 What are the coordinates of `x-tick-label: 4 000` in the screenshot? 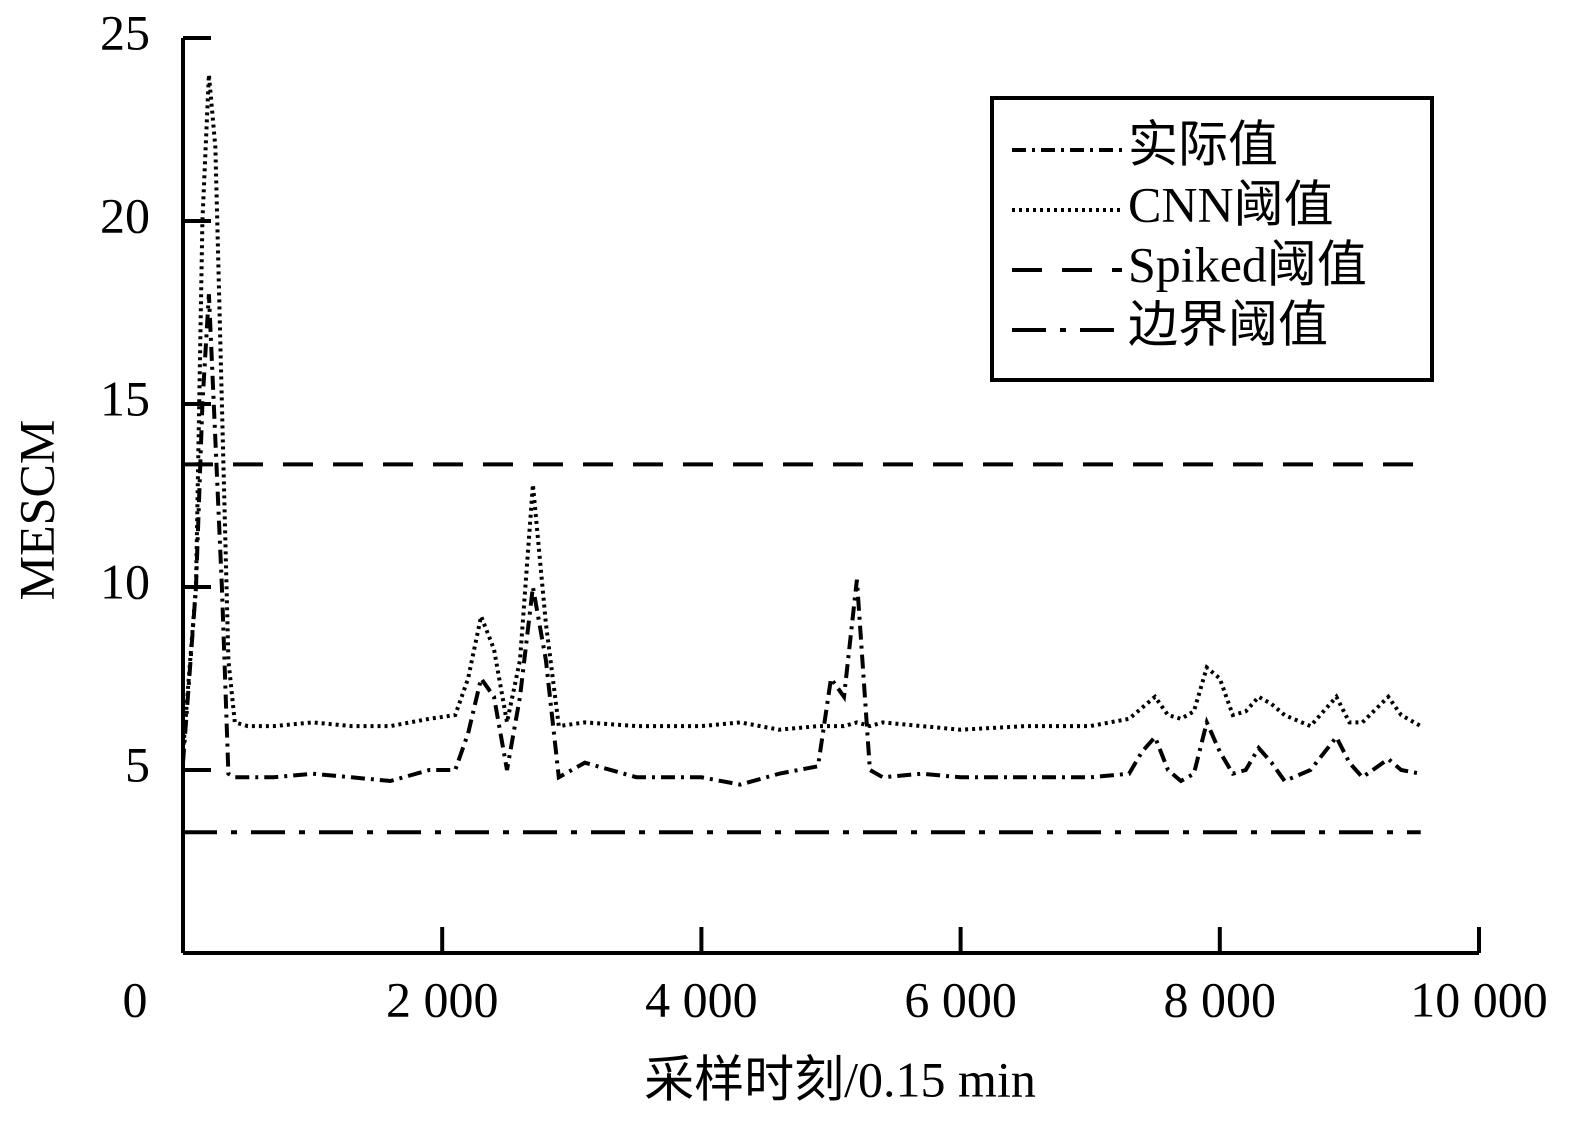 It's located at (701, 999).